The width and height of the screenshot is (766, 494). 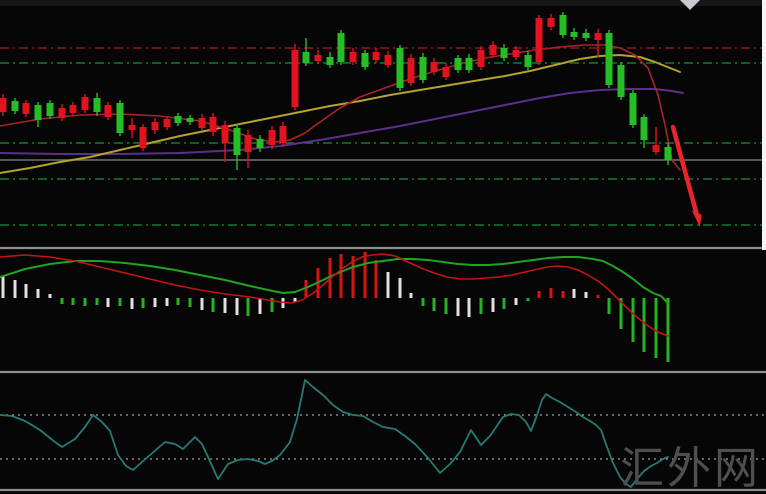 I want to click on arrow-head, so click(x=696, y=218).